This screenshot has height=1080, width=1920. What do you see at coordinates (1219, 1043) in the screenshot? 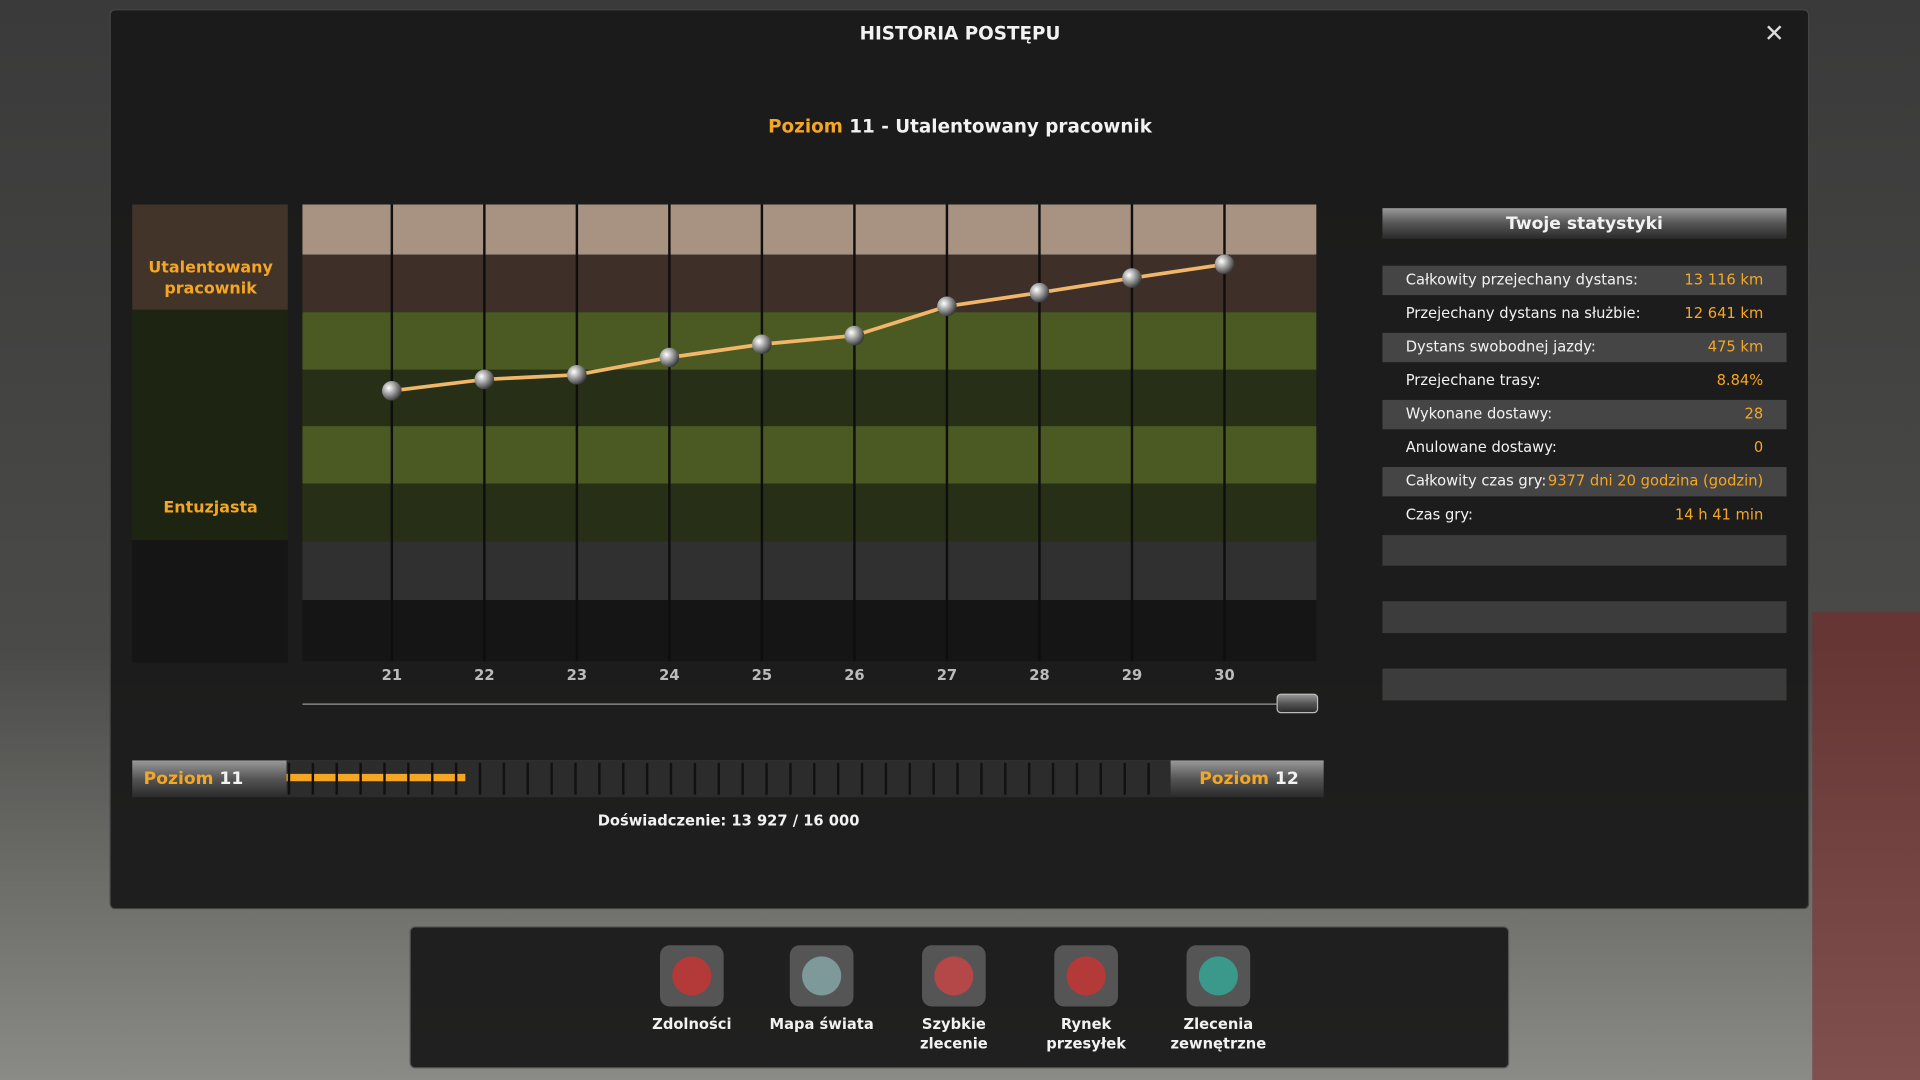
I see `toolbar-label: zewnętrzne` at bounding box center [1219, 1043].